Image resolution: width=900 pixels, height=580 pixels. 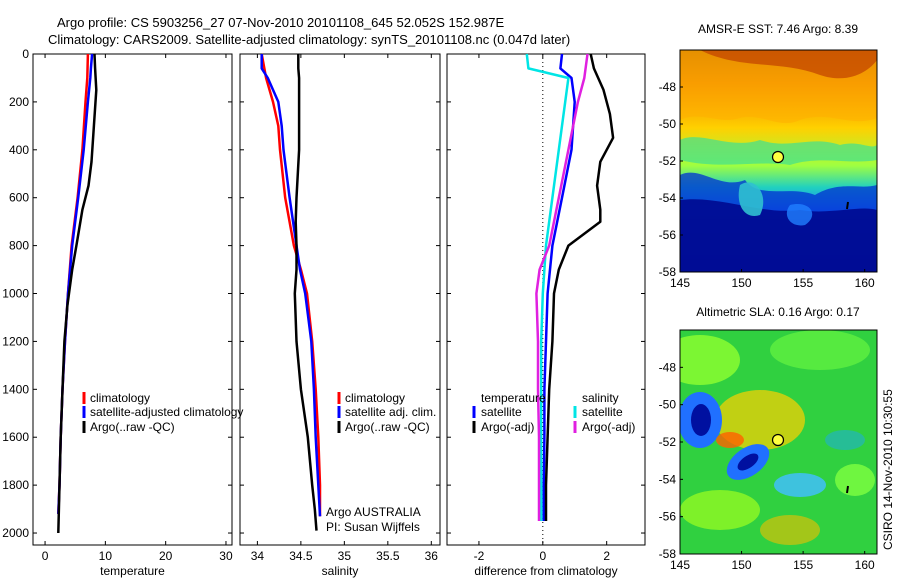 I want to click on x-tick-label: 36, so click(x=432, y=556).